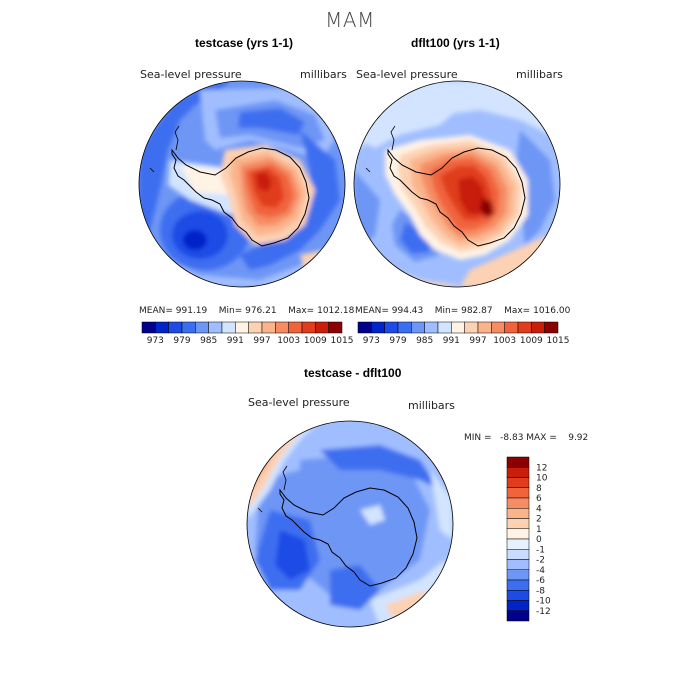 This screenshot has height=700, width=700. What do you see at coordinates (242, 184) in the screenshot?
I see `polar-map-testcase` at bounding box center [242, 184].